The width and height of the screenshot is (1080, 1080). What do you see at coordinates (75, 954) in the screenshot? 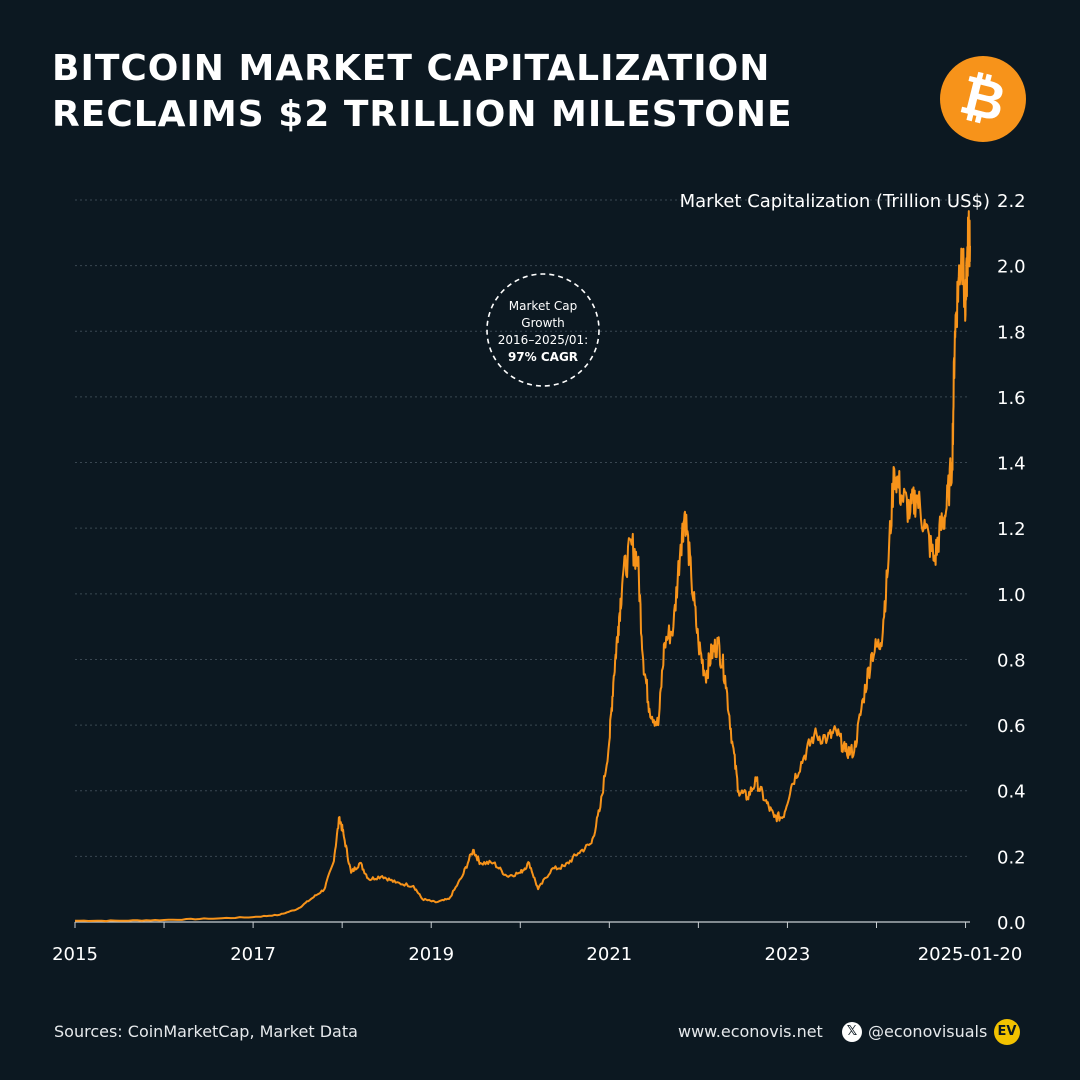
I see `x-tick-label: 2015` at bounding box center [75, 954].